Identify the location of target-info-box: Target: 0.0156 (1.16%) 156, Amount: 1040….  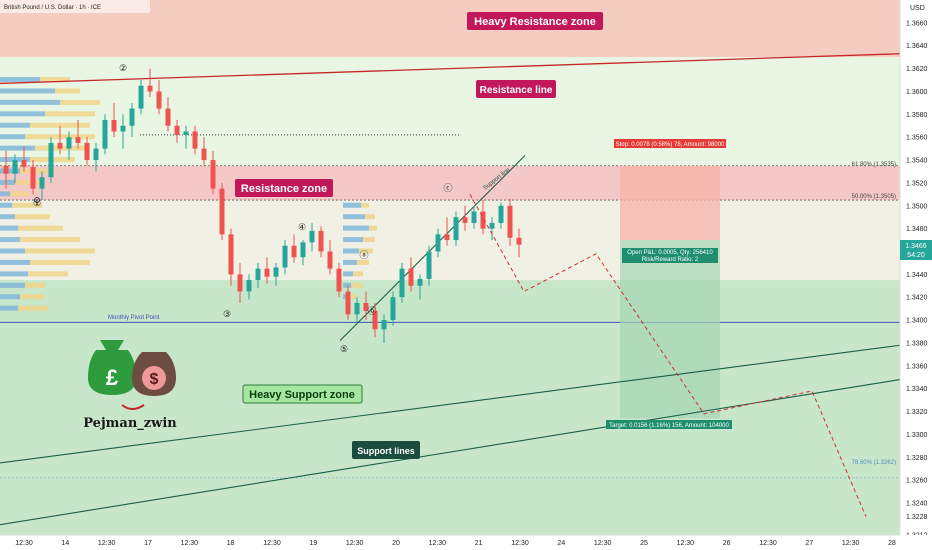
(669, 424).